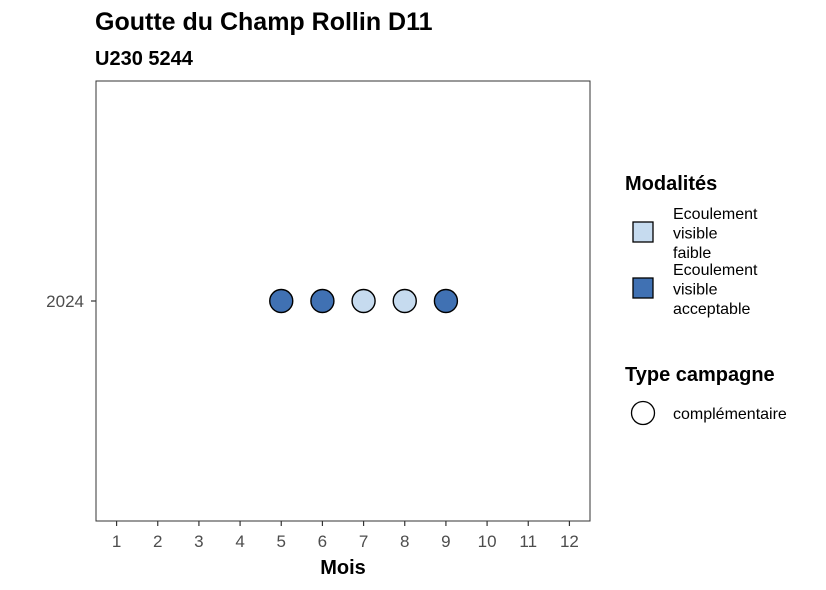 The height and width of the screenshot is (590, 826). What do you see at coordinates (404, 541) in the screenshot?
I see `x-tick-label: 8` at bounding box center [404, 541].